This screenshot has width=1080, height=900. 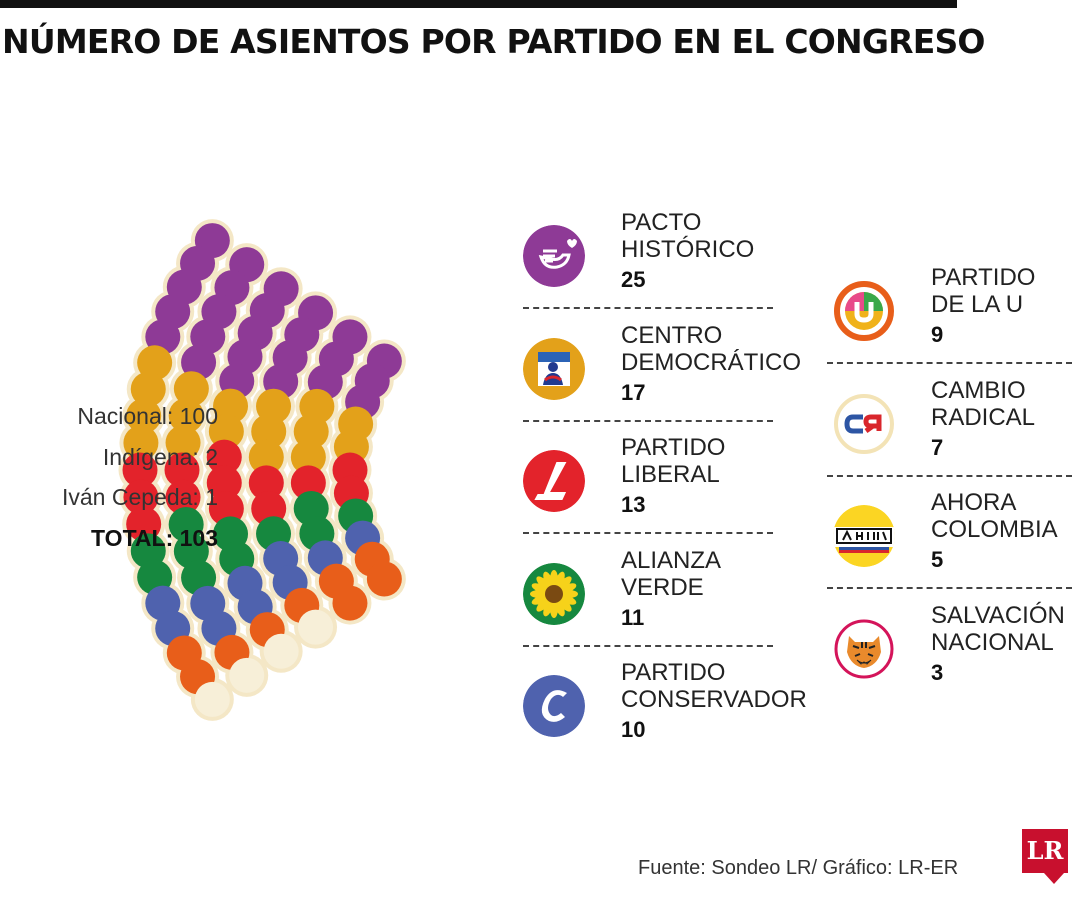 I want to click on cr-icon, so click(x=864, y=423).